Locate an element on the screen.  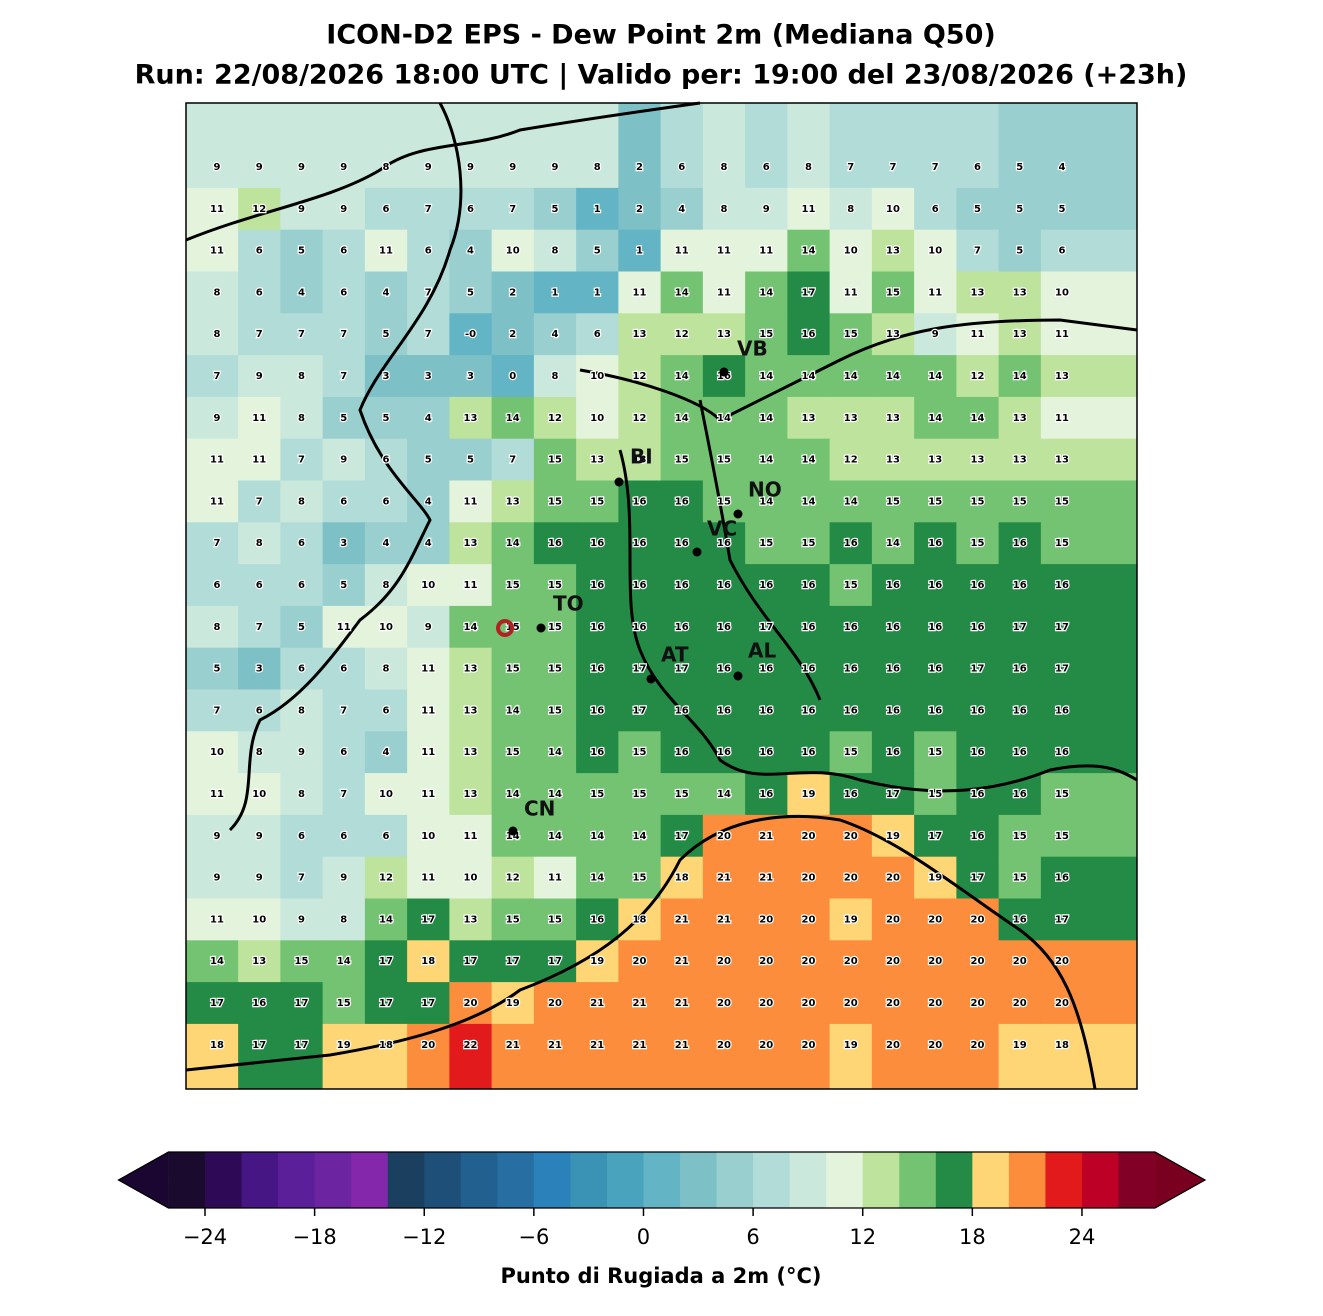
grid-value: 1 is located at coordinates (597, 292).